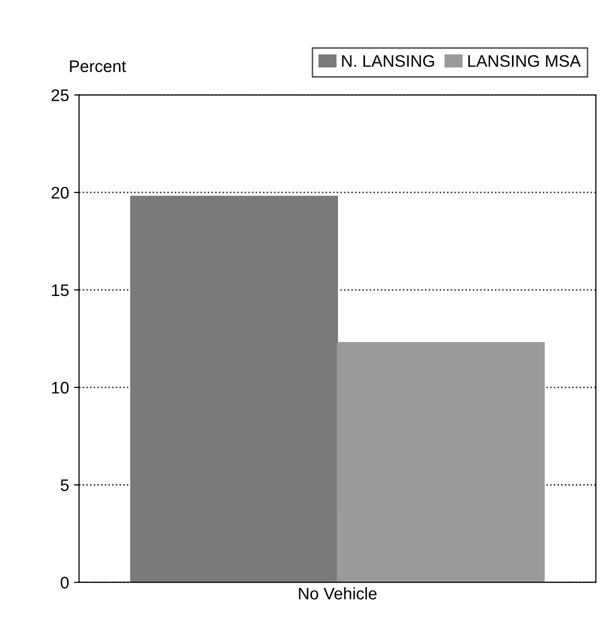 This screenshot has height=633, width=608. What do you see at coordinates (337, 593) in the screenshot?
I see `x-tick-label: No Vehicle` at bounding box center [337, 593].